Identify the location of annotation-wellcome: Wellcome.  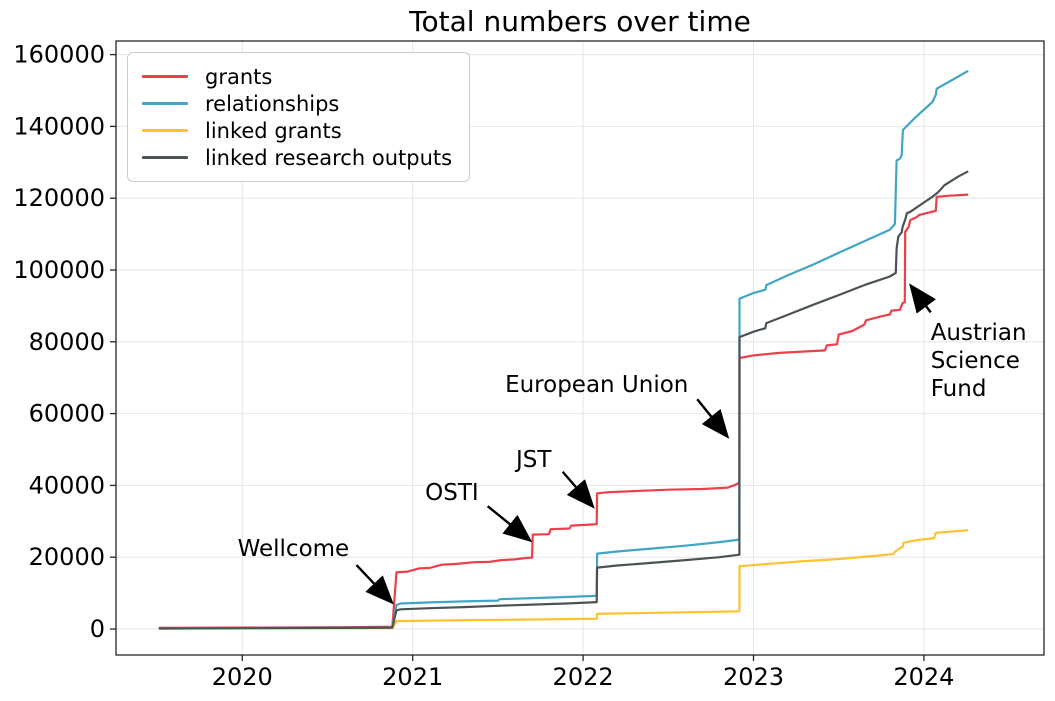
(294, 549).